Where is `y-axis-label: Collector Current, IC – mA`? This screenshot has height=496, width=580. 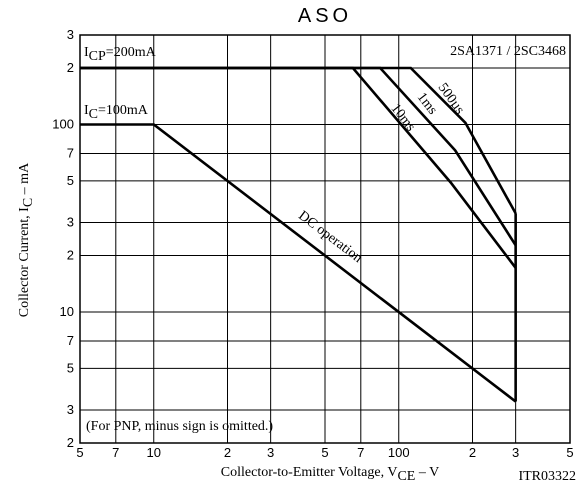
y-axis-label: Collector Current, IC – mA is located at coordinates (26, 239).